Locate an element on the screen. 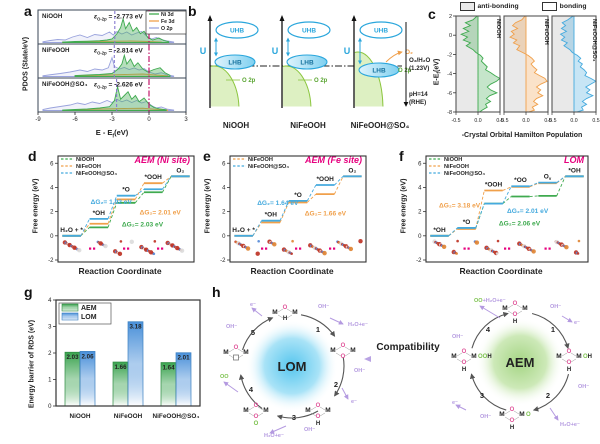 This screenshot has height=444, width=600. bar-y-axis-label: Energy barrier of RDS (eV) is located at coordinates (32, 364).